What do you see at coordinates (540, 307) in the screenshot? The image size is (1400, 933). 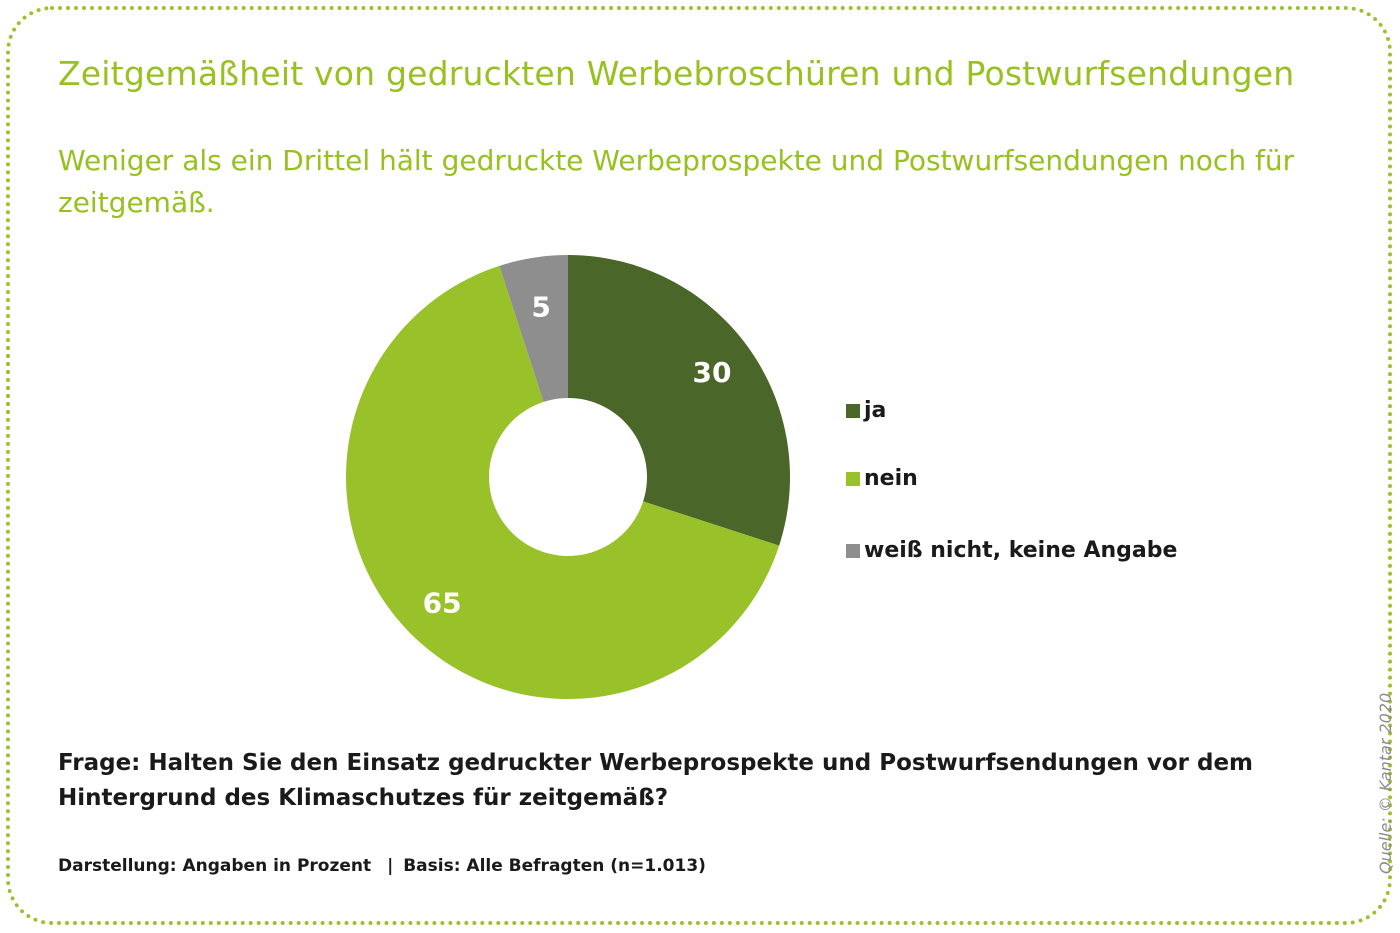 I see `data-label-weiss-nicht: 5` at bounding box center [540, 307].